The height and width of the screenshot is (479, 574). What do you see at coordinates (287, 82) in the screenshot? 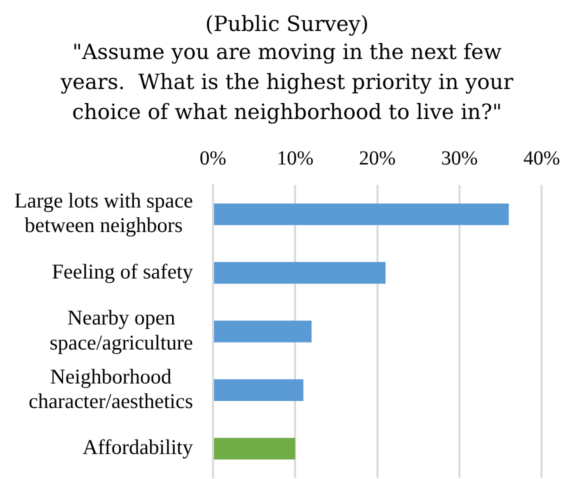
I see `chart-subtitle: "Assume you are moving in the next few years. What is the highest priority in your choice of what neighborhood to live in?"` at bounding box center [287, 82].